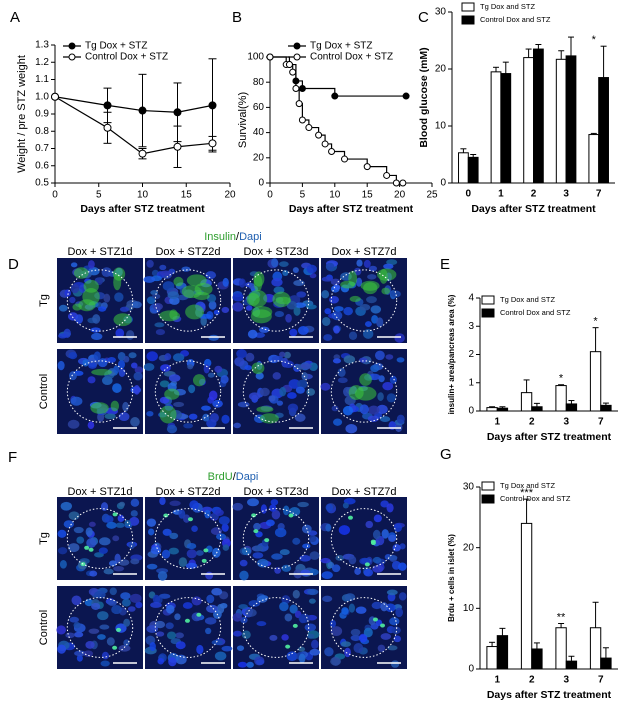  Describe the element at coordinates (12, 457) in the screenshot. I see `panel-letter: F` at that location.